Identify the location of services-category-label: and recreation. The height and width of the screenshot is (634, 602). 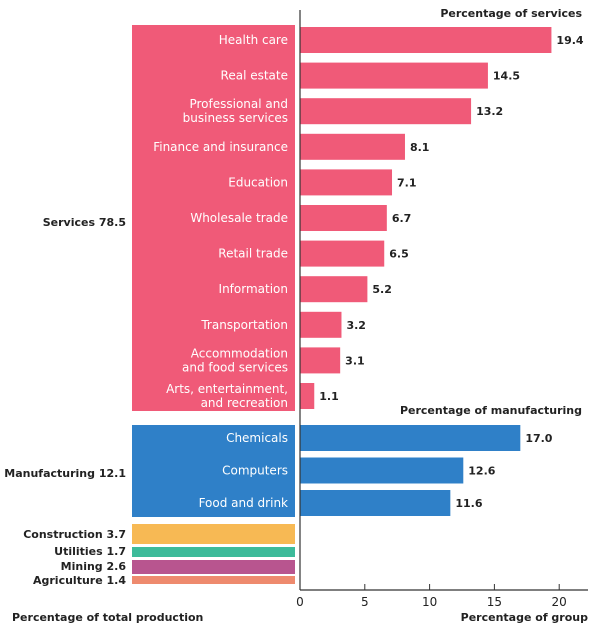
(244, 403).